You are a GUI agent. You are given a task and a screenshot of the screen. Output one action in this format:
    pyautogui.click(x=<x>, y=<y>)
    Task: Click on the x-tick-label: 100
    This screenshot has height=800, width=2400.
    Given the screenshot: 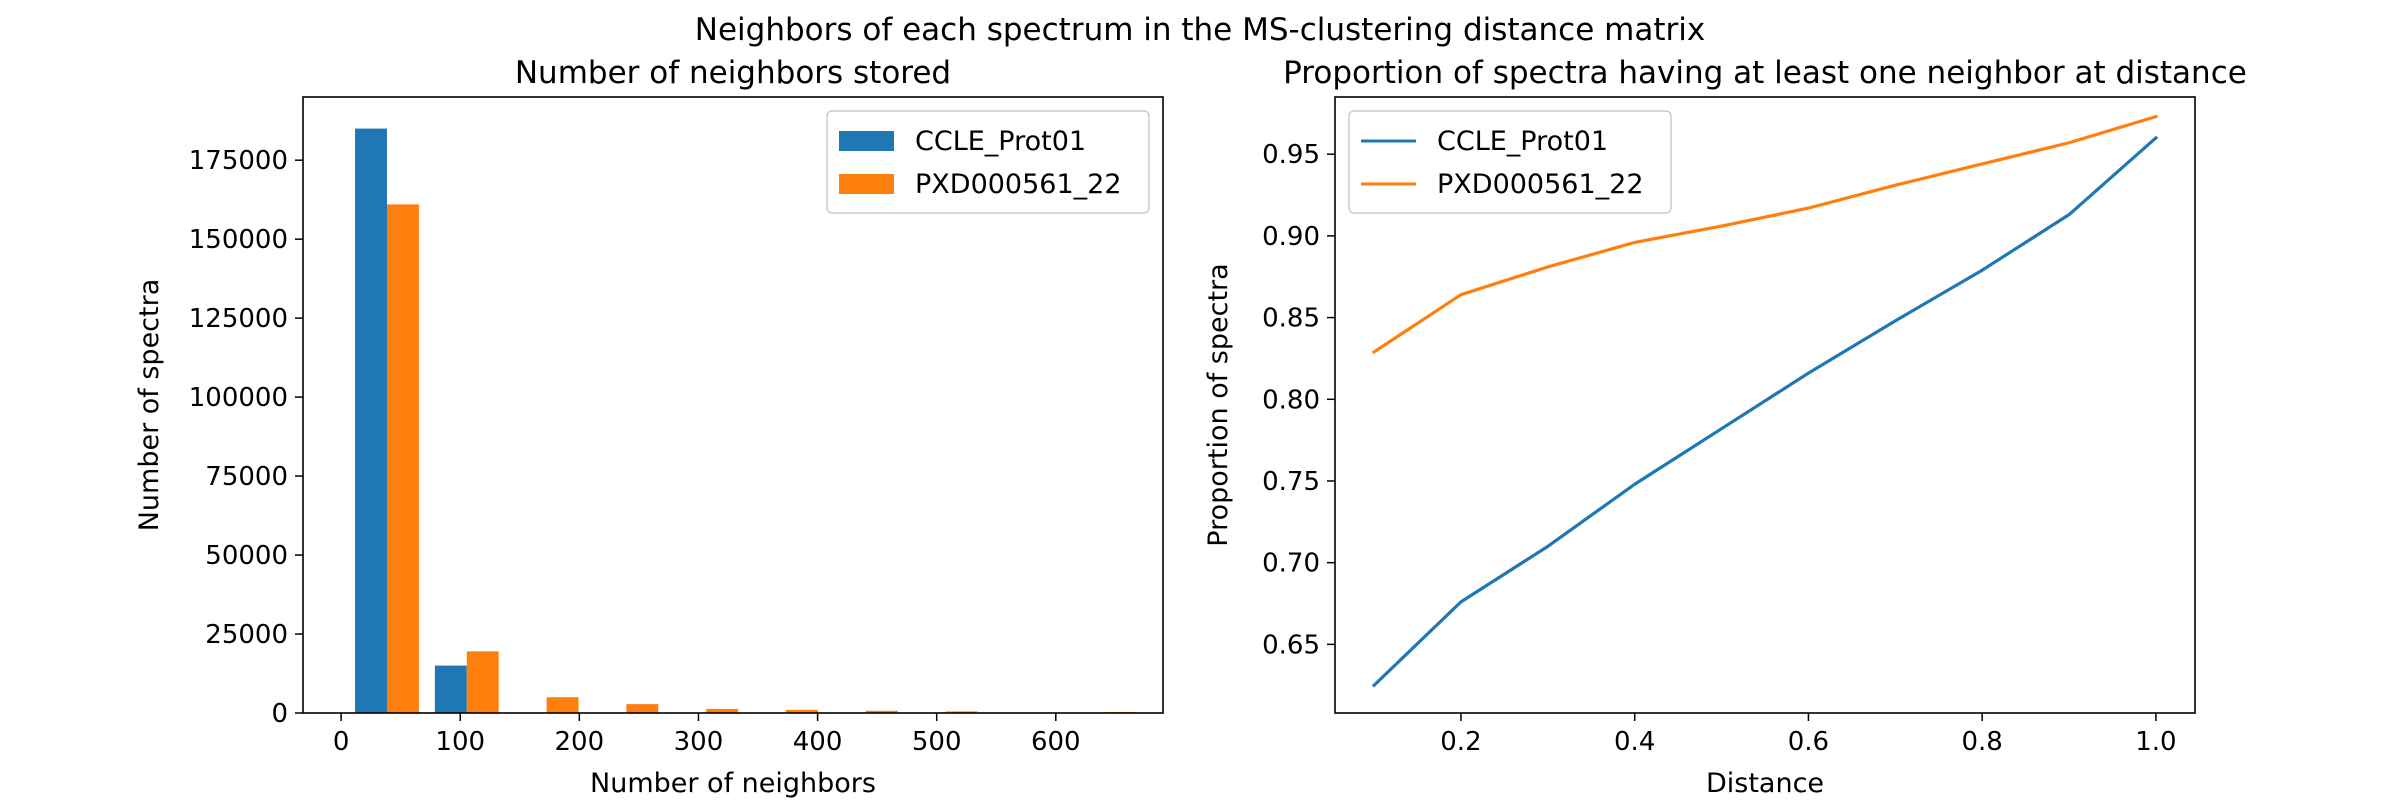 What is the action you would take?
    pyautogui.click(x=460, y=742)
    